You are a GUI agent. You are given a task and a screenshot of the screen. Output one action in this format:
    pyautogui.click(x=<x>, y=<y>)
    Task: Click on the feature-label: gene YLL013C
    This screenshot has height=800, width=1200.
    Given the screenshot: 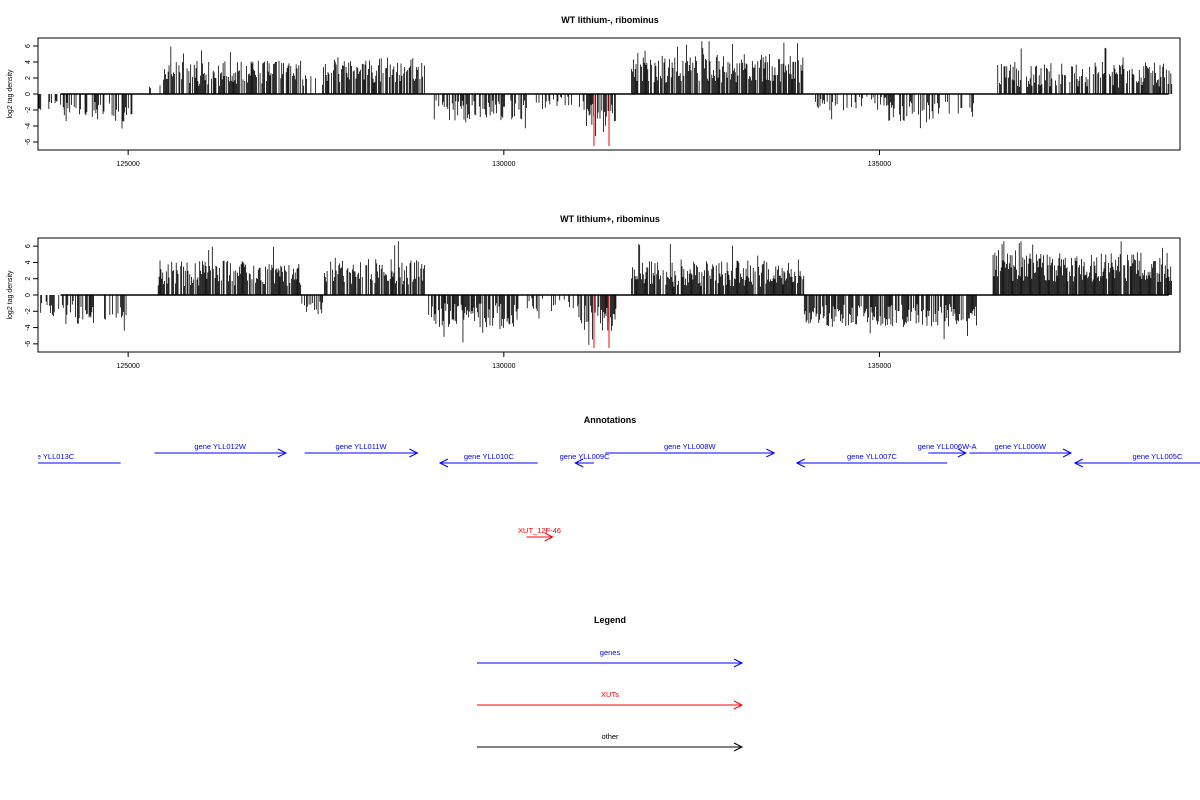 What is the action you would take?
    pyautogui.click(x=49, y=456)
    